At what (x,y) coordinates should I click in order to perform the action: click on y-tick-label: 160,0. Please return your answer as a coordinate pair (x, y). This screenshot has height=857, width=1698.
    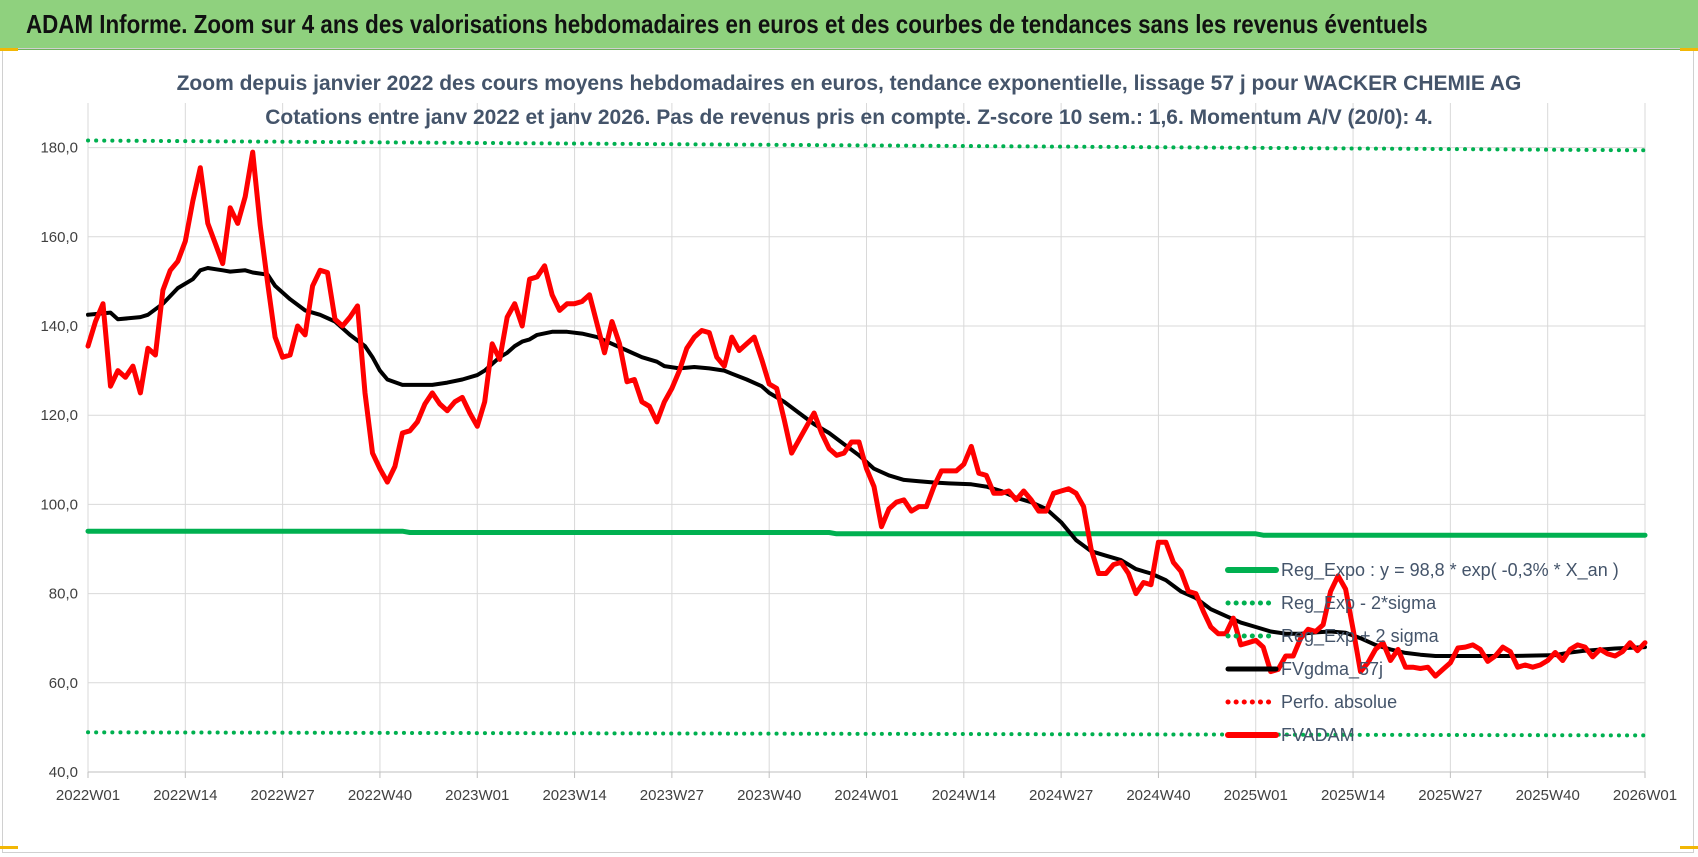
    Looking at the image, I should click on (59, 237).